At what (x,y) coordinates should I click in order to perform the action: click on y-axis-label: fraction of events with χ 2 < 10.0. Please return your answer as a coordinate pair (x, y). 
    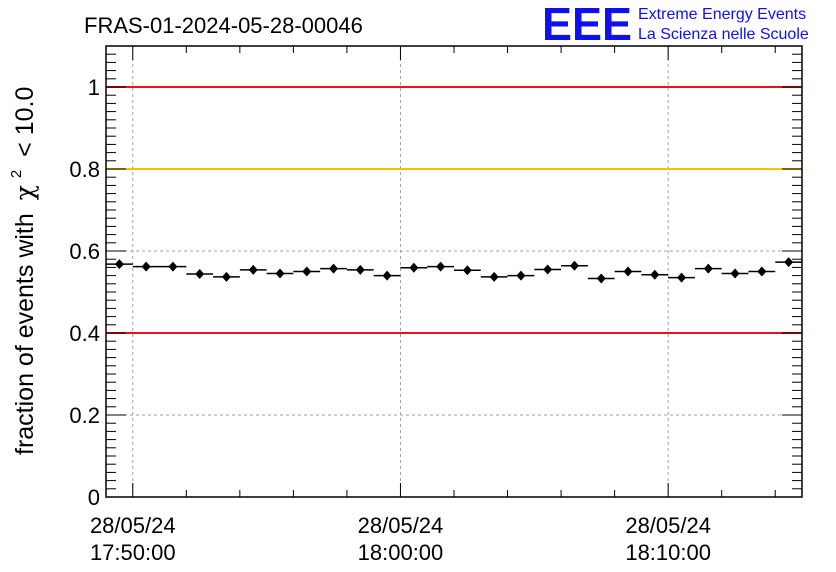
    Looking at the image, I should click on (19, 271).